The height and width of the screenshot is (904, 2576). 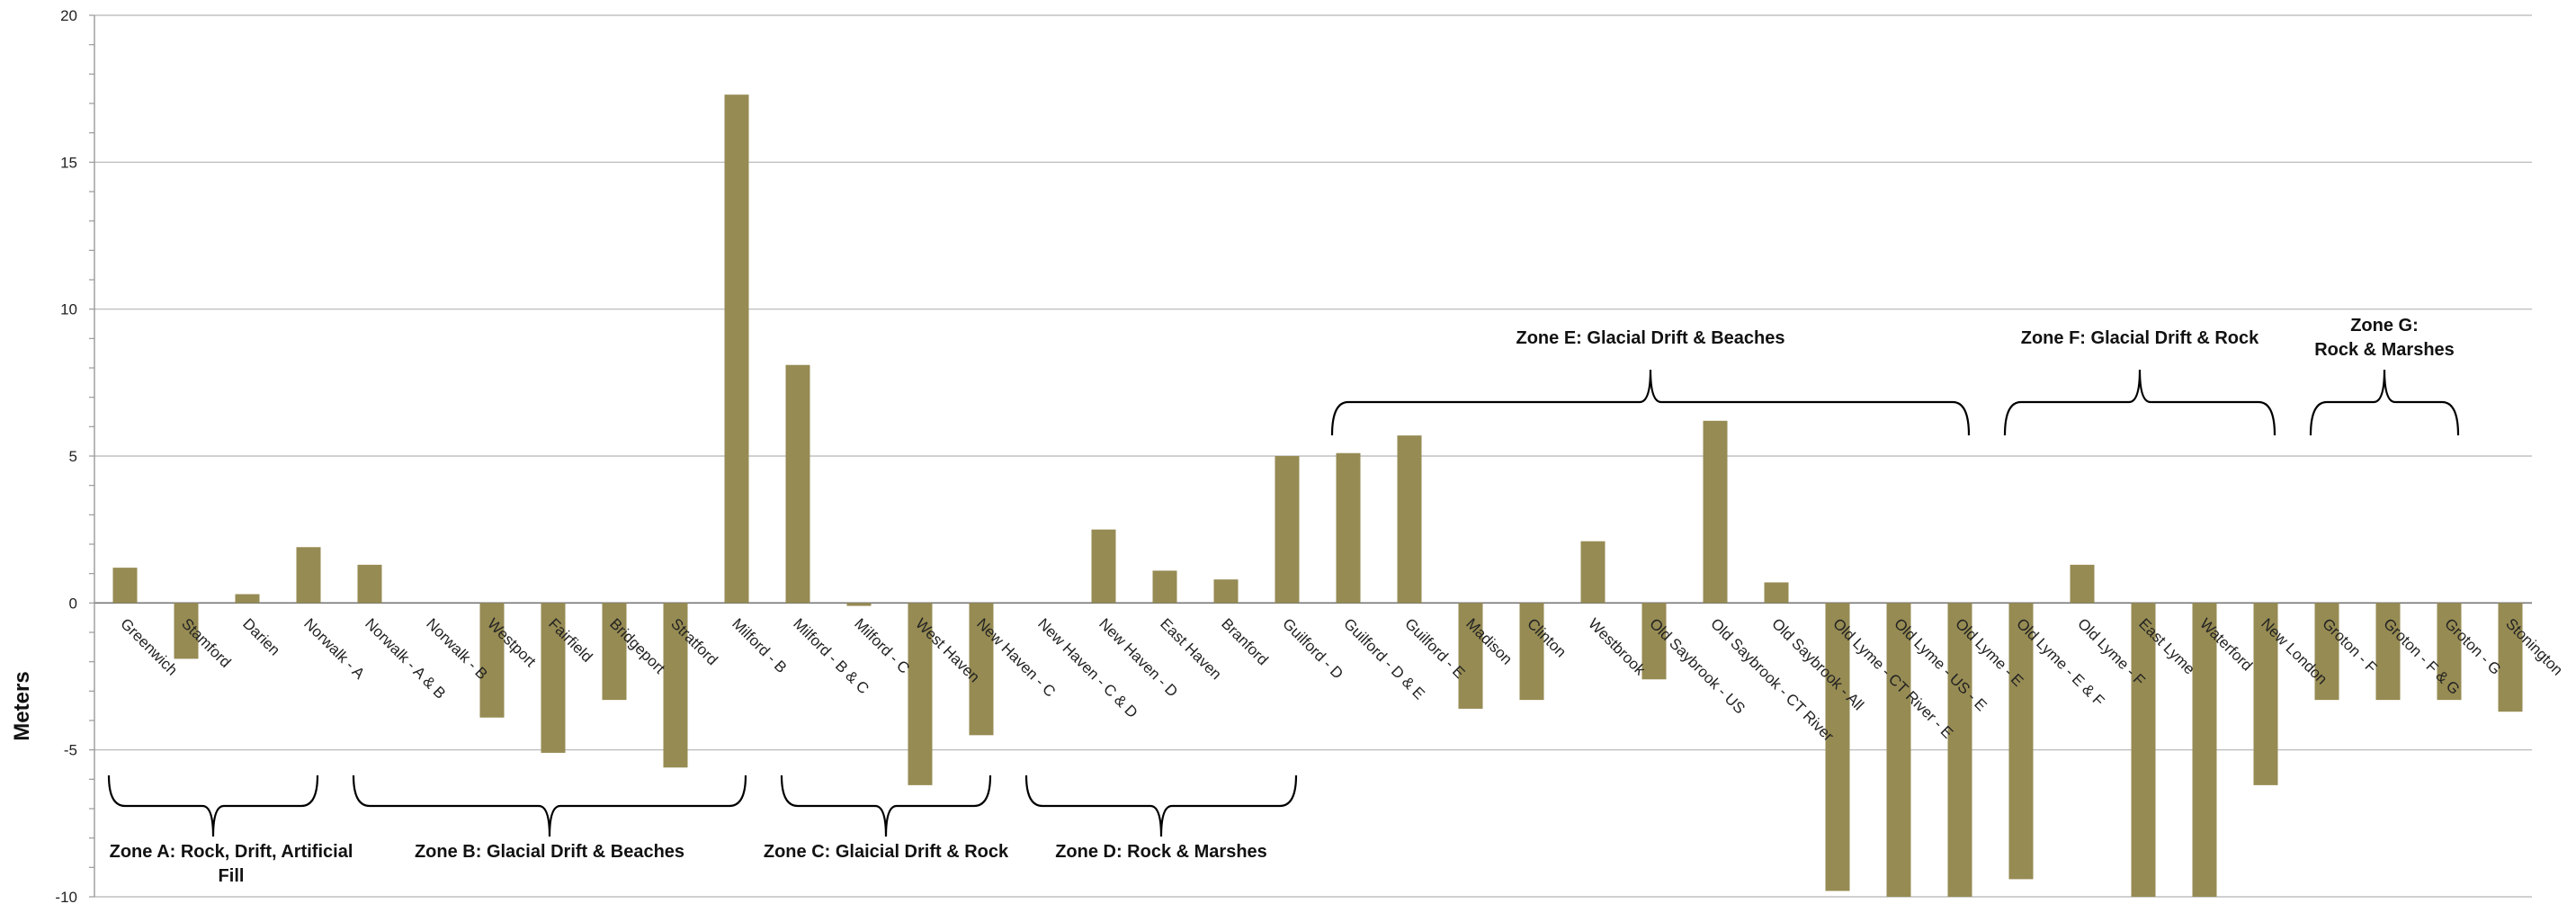 What do you see at coordinates (22, 706) in the screenshot?
I see `y-axis-label: Meters` at bounding box center [22, 706].